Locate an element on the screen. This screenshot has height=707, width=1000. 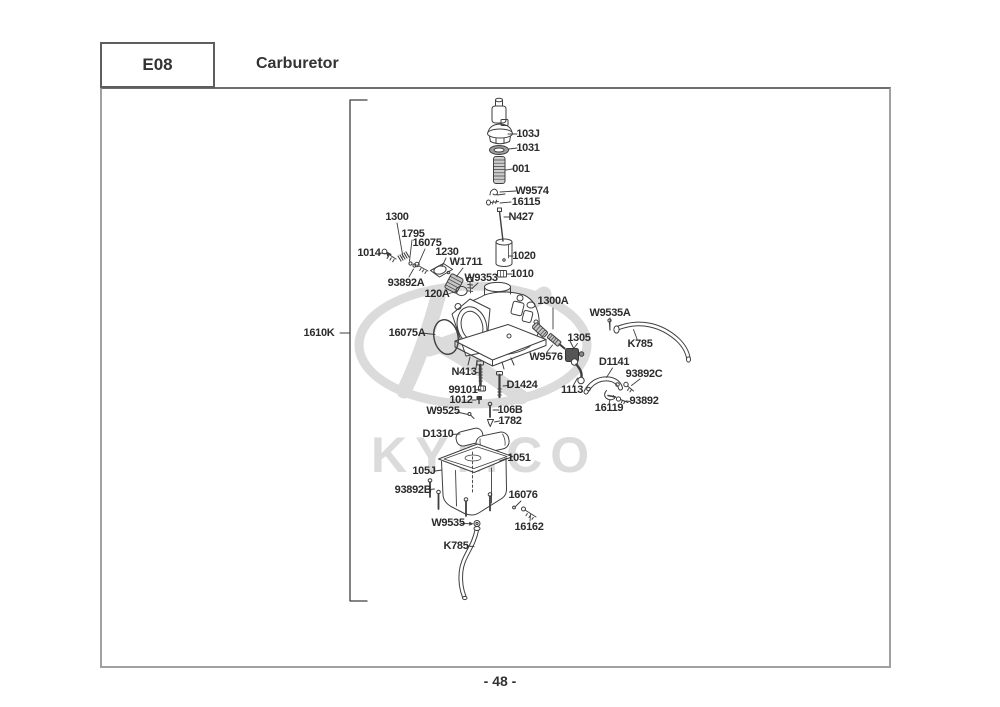
part-label-W1711: W1711 is located at coordinates (466, 262).